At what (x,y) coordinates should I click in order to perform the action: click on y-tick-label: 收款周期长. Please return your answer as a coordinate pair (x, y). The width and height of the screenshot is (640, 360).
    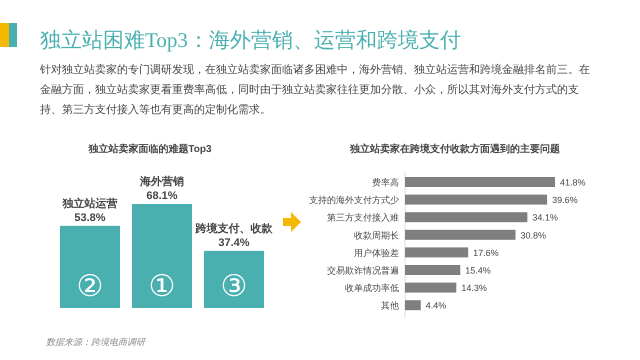
    Looking at the image, I should click on (376, 235).